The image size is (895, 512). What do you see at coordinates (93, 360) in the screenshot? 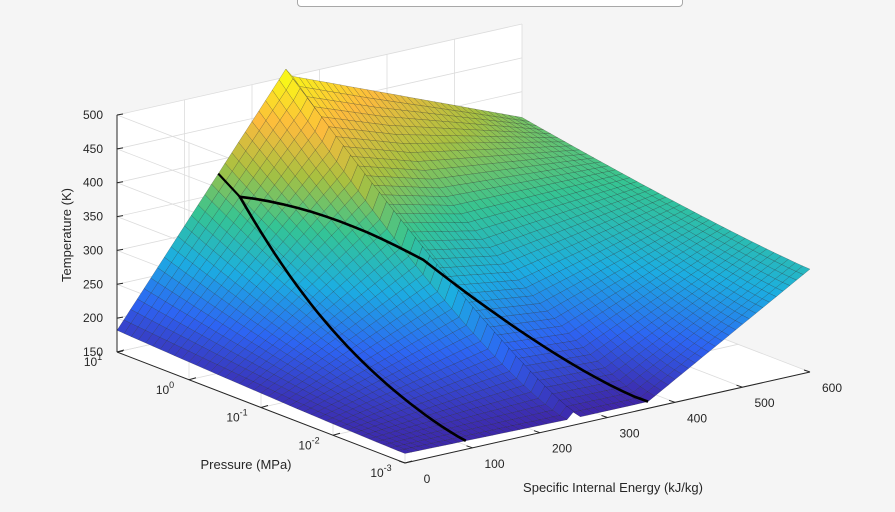
I see `y-tick-label: 10¹` at bounding box center [93, 360].